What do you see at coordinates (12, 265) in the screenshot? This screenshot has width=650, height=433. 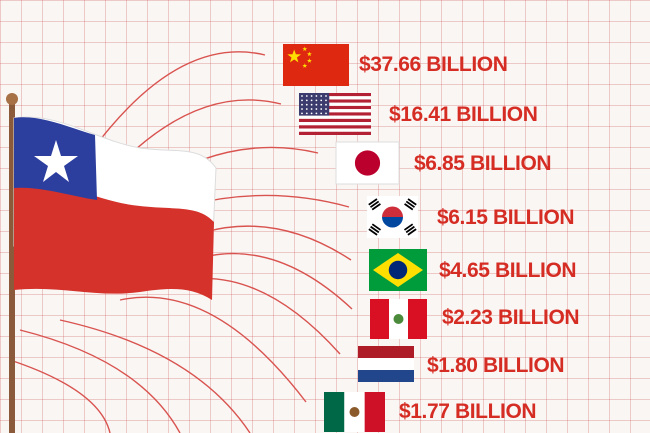 I see `flagpole` at bounding box center [12, 265].